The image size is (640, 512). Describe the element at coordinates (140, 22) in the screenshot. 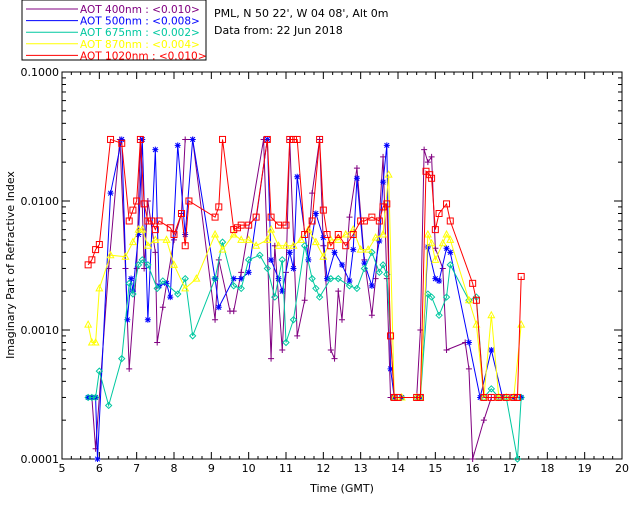

I see `legend-label: AOT 500nm : <0.008>` at that location.